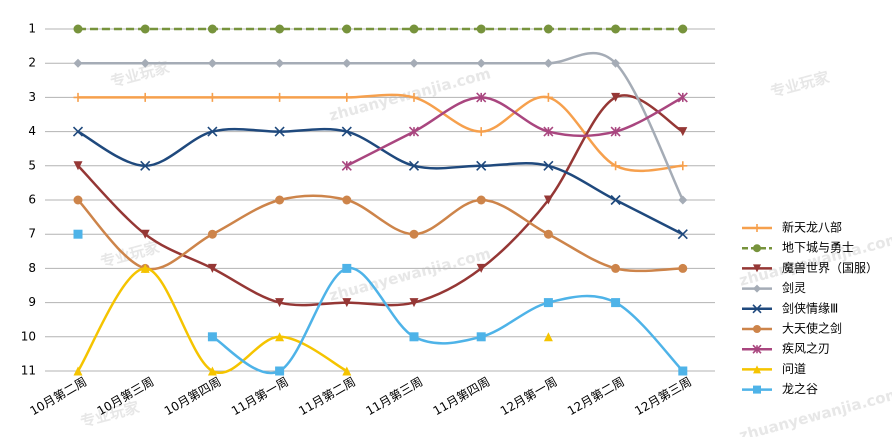  I want to click on y-tick-label: 3, so click(32, 97).